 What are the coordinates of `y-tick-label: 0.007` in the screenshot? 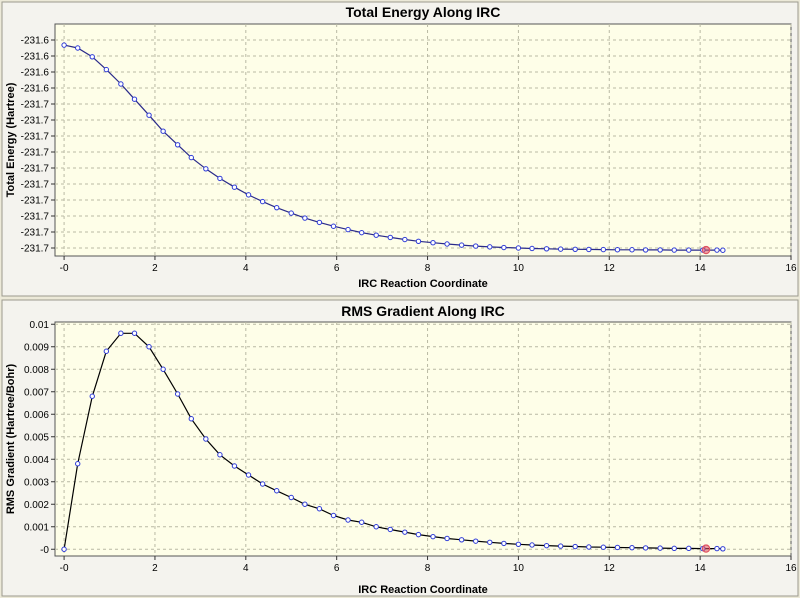 It's located at (36, 392).